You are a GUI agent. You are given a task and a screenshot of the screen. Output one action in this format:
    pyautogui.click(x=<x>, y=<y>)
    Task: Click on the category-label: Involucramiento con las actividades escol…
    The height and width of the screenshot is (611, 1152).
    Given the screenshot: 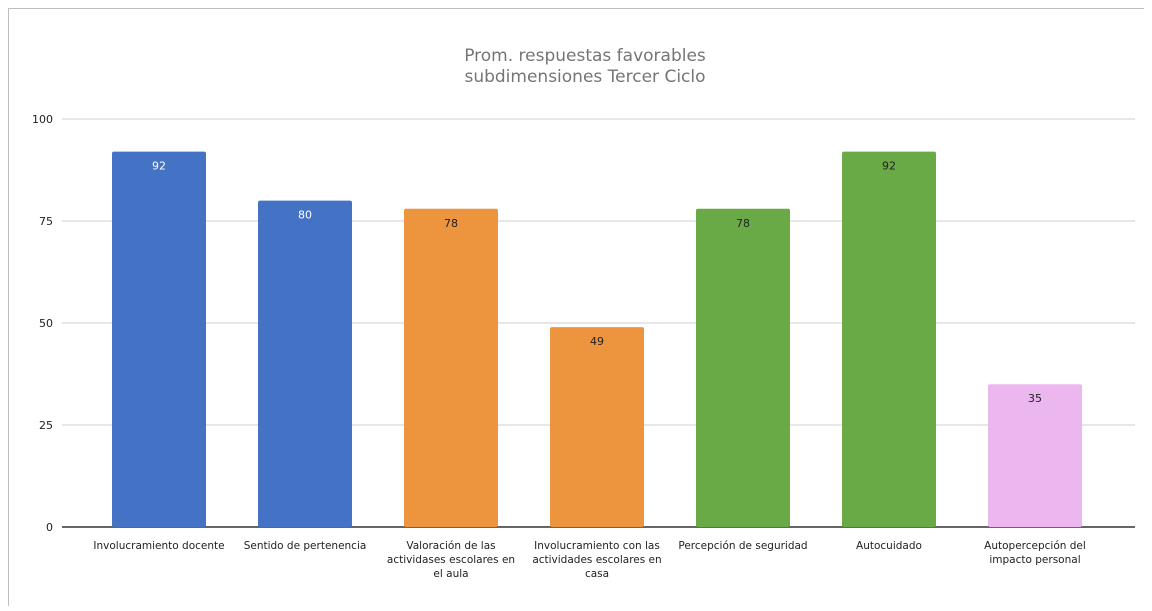 What is the action you would take?
    pyautogui.click(x=596, y=560)
    